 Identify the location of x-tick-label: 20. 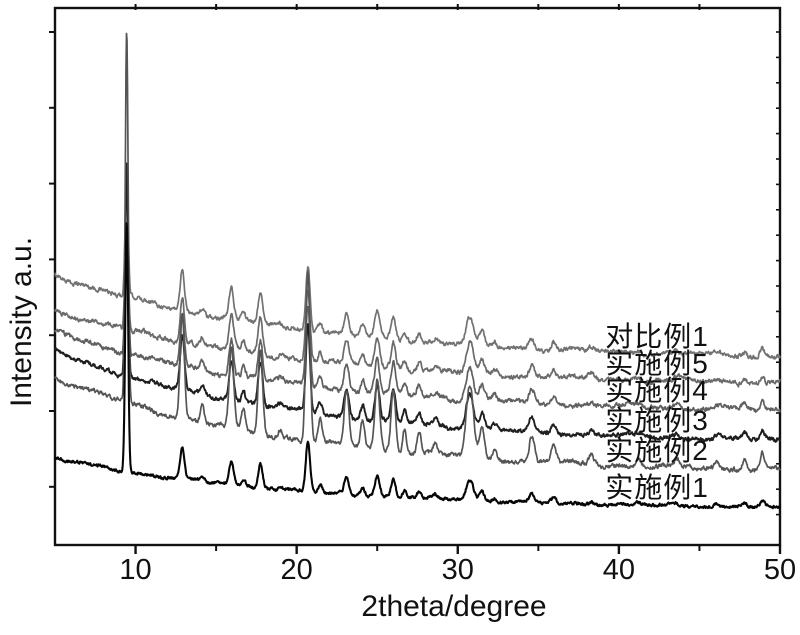
(296, 570).